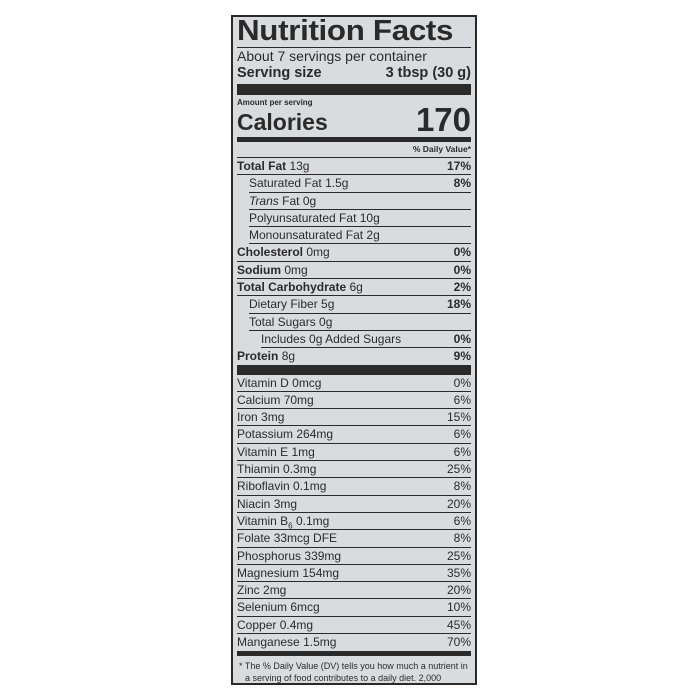  I want to click on vitamin-name: Niacin, so click(254, 503).